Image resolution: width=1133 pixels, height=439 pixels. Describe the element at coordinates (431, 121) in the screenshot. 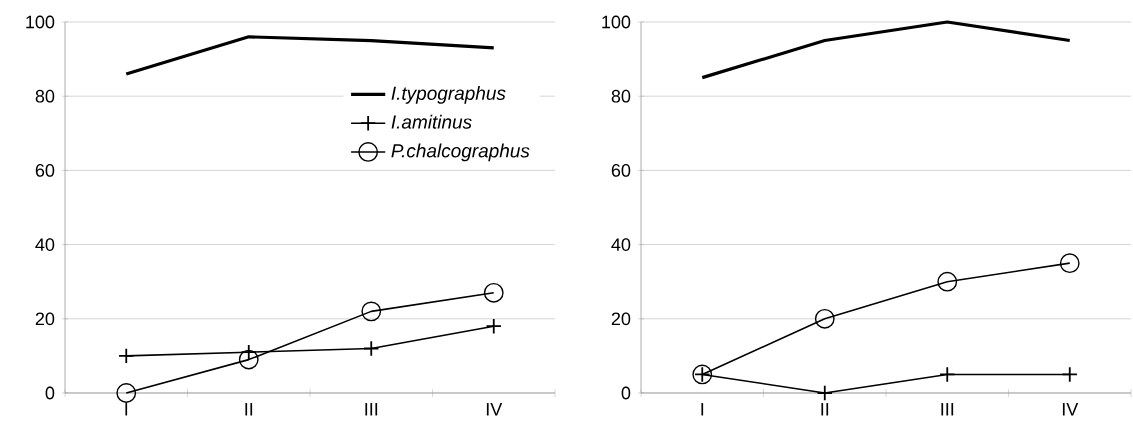

I see `legend-label: I.amitinus` at that location.